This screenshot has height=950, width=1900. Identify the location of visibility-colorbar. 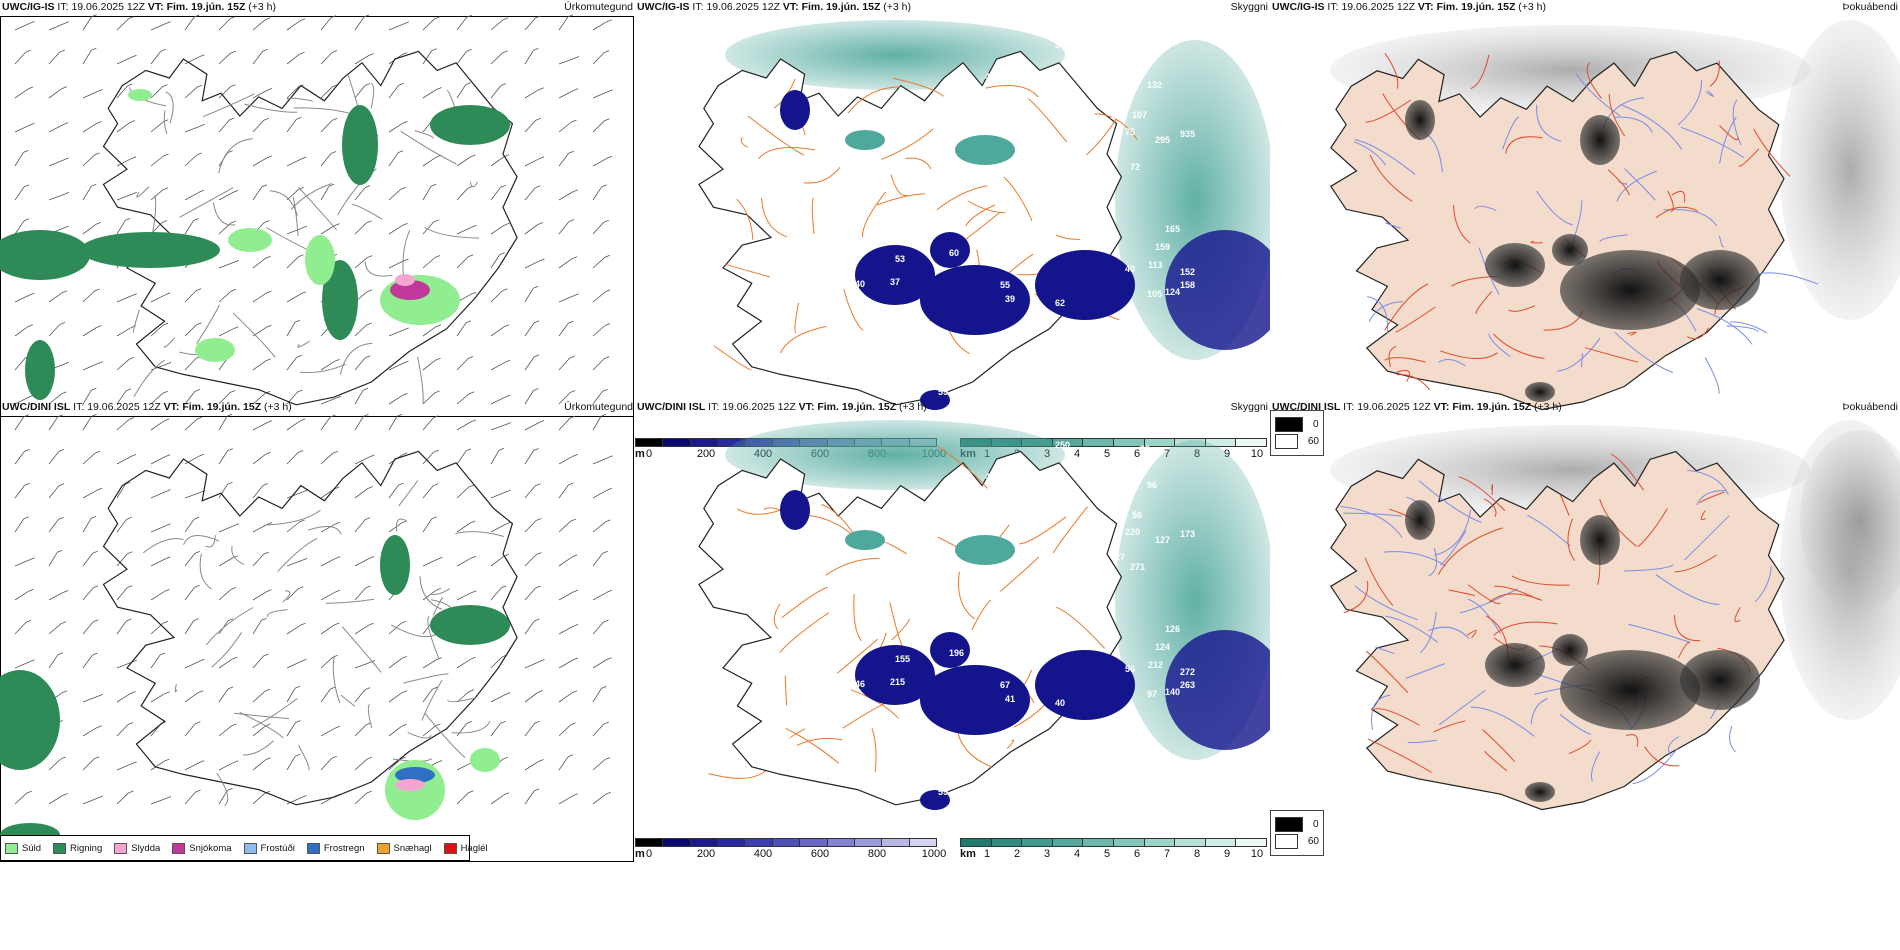
(1113, 842).